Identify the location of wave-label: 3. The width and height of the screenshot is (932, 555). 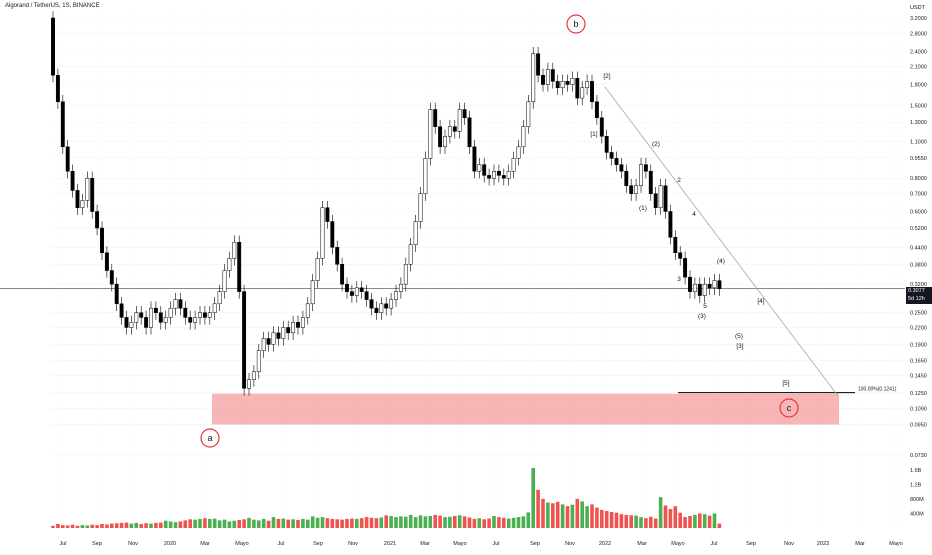
(679, 279).